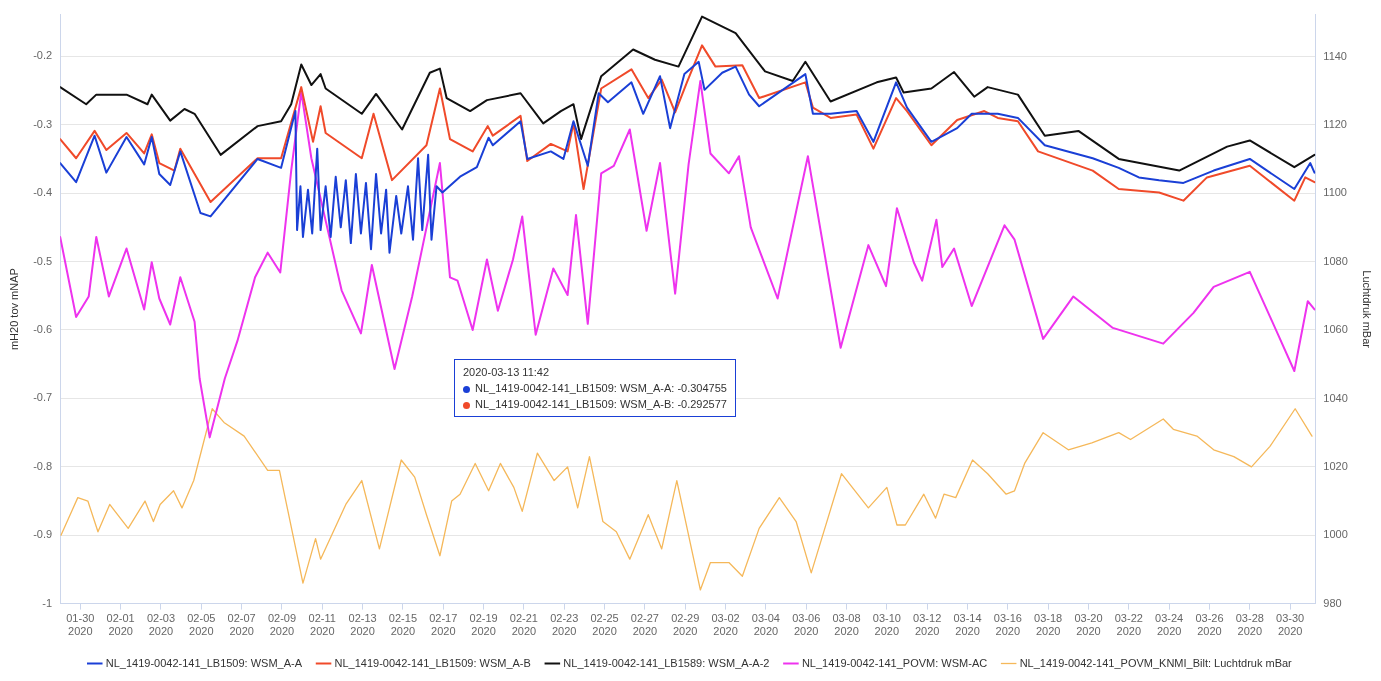  Describe the element at coordinates (506, 372) in the screenshot. I see `annotation: 2020-03-13 11:42` at that location.